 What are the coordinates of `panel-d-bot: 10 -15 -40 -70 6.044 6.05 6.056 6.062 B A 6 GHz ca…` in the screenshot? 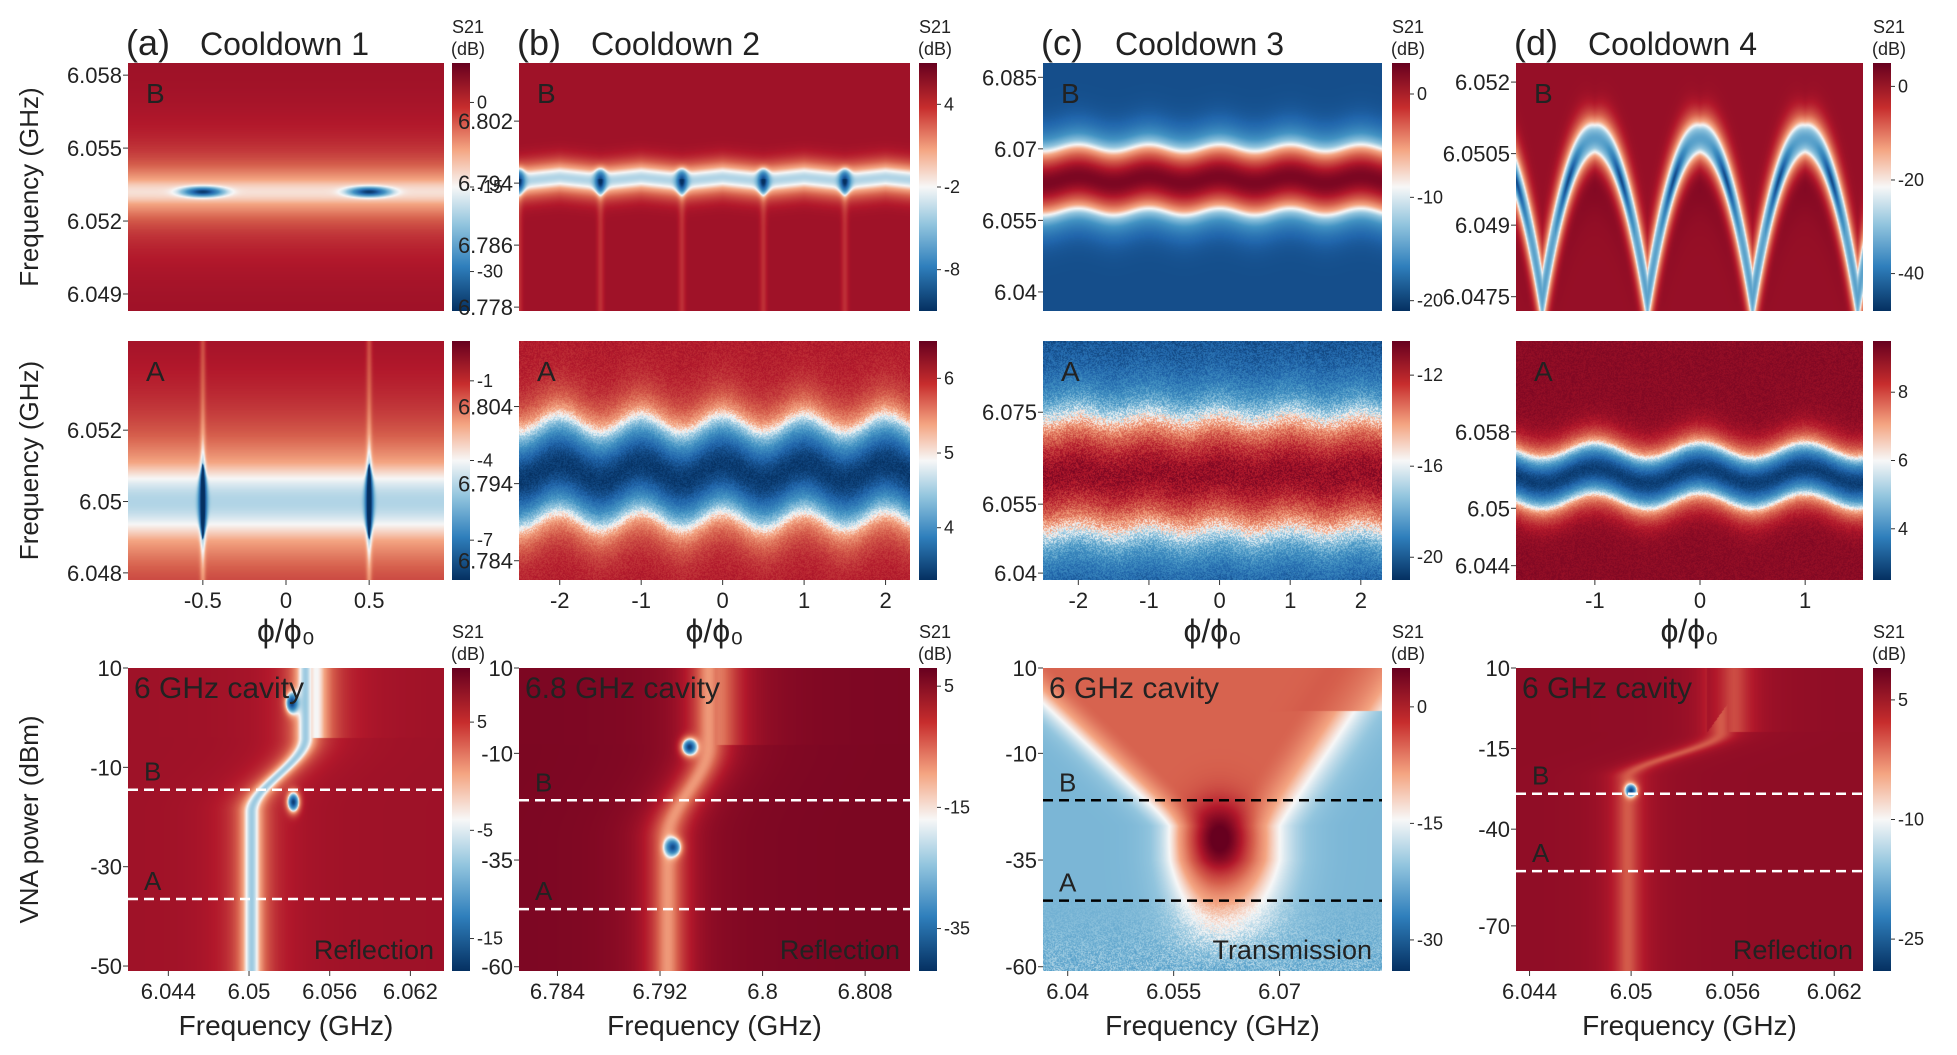 It's located at (1701, 831).